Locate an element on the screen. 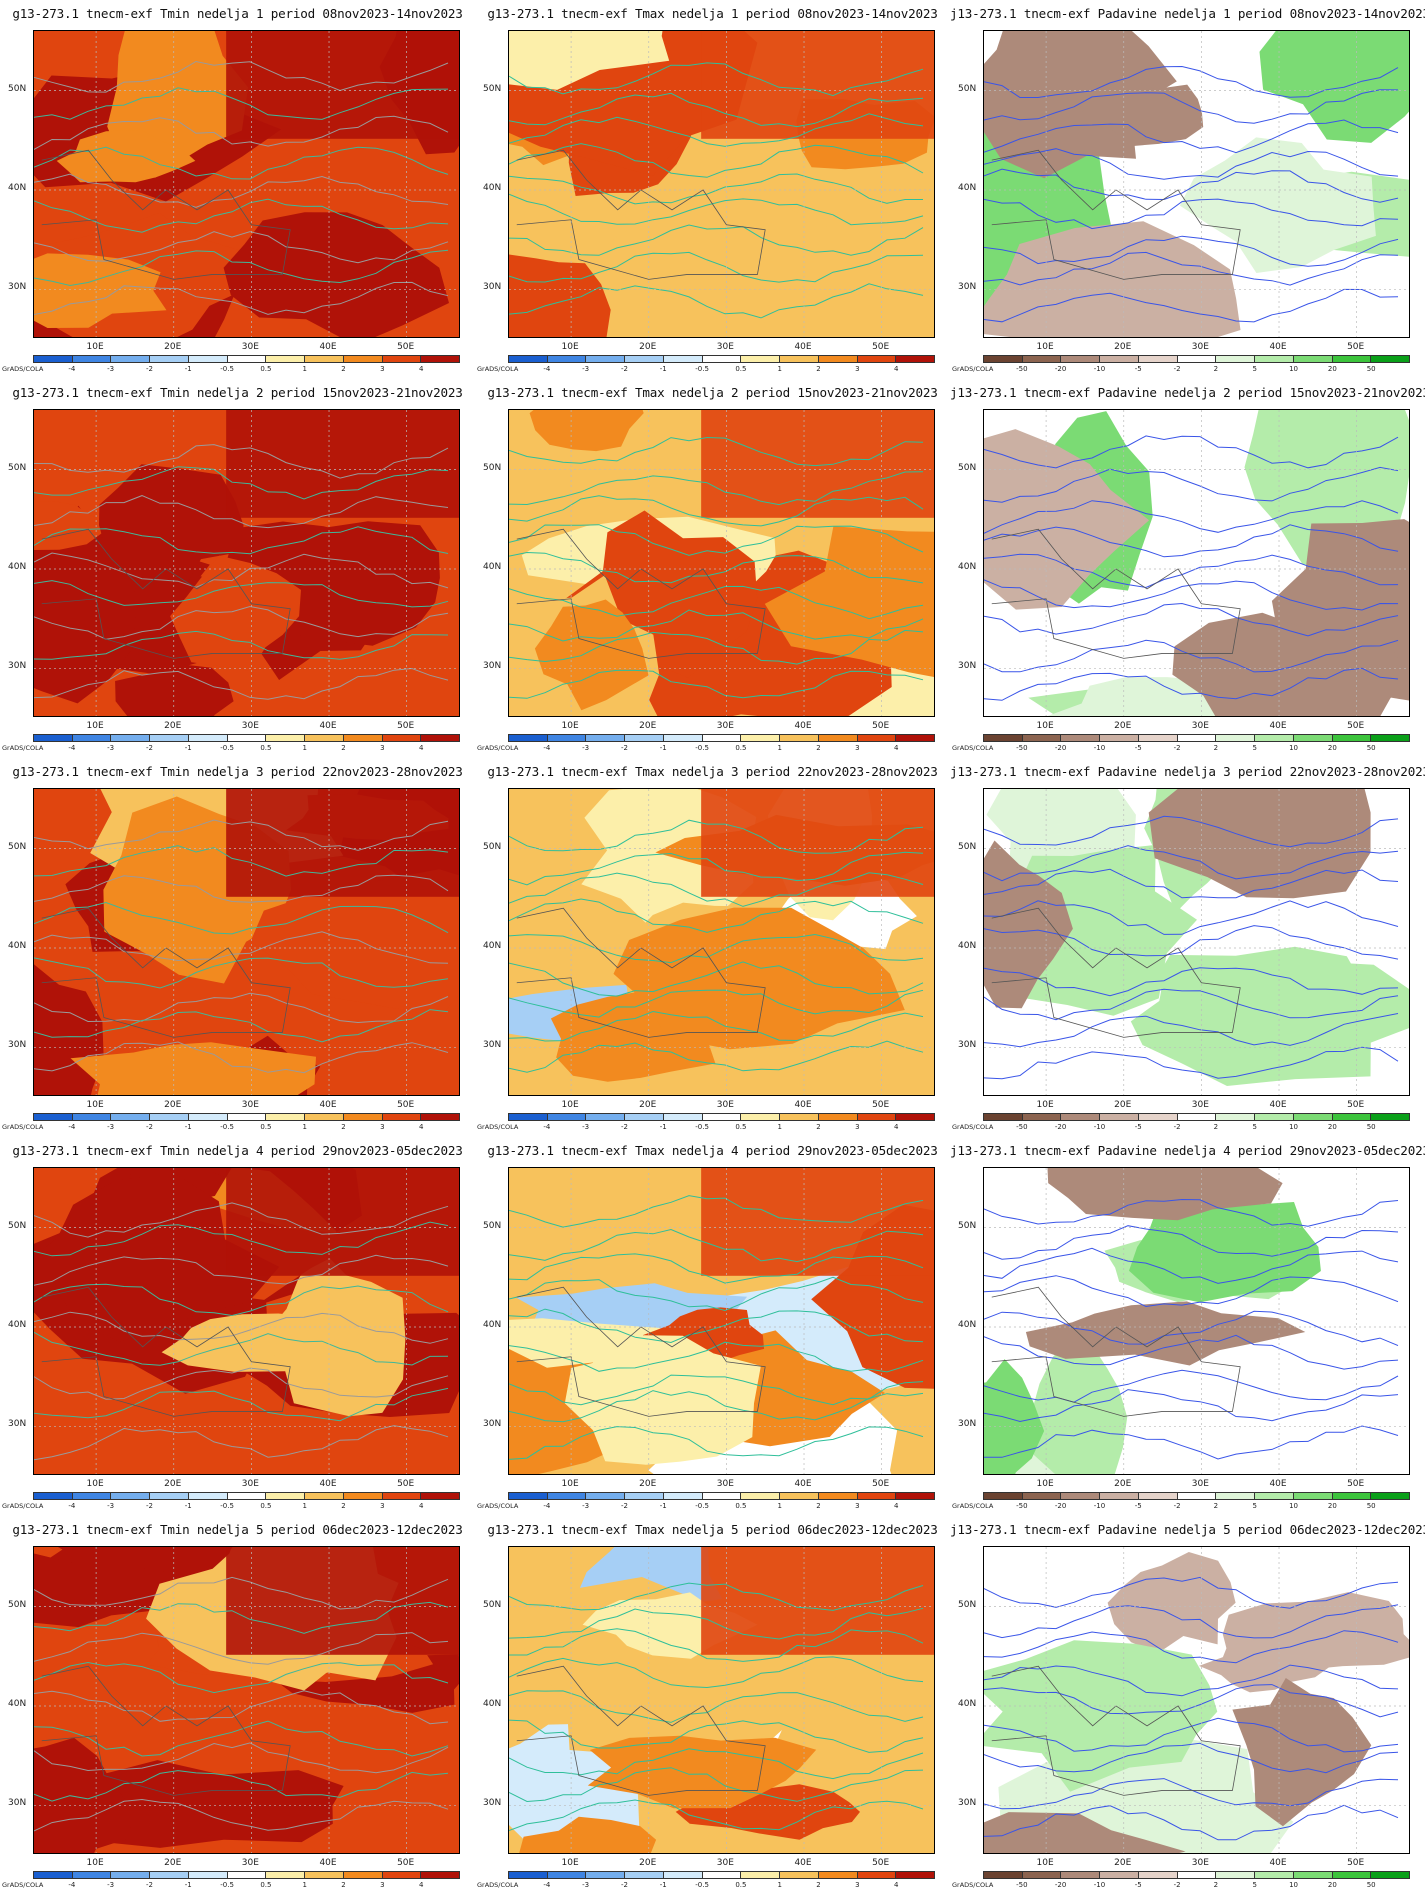  color-bar-tick-label: -5 is located at coordinates (1138, 748).